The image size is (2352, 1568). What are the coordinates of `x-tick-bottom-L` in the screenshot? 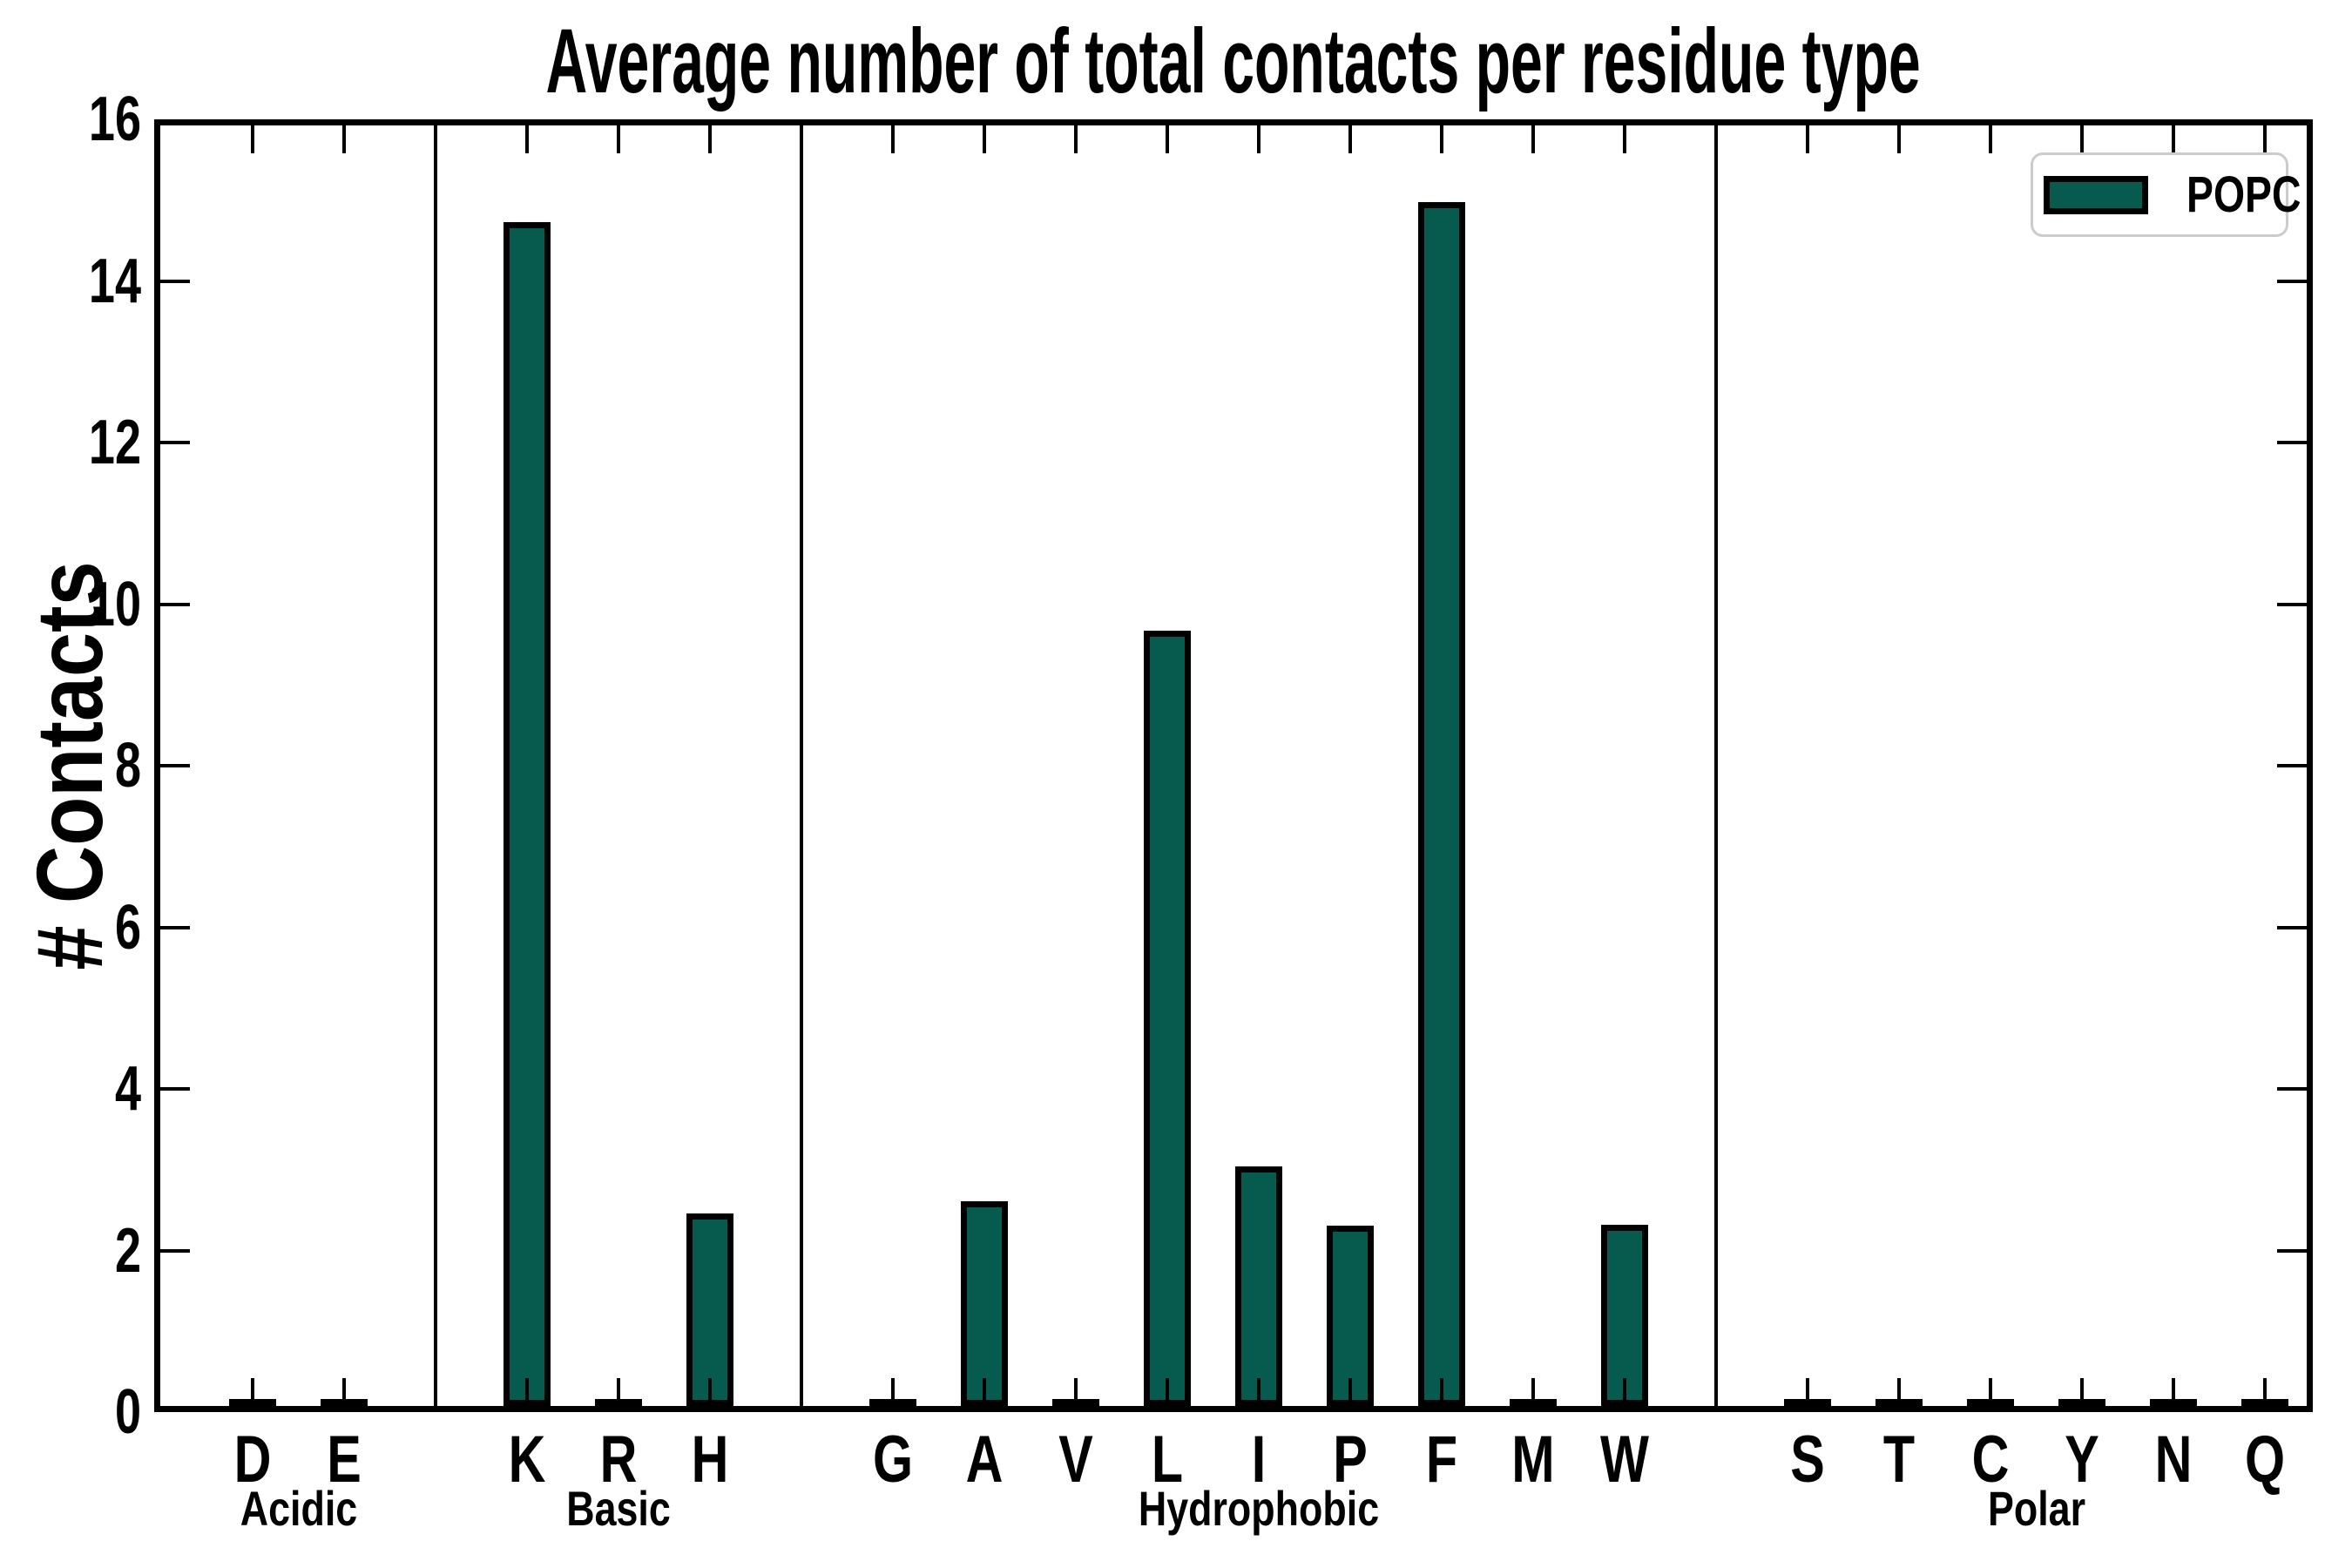 It's located at (1167, 1392).